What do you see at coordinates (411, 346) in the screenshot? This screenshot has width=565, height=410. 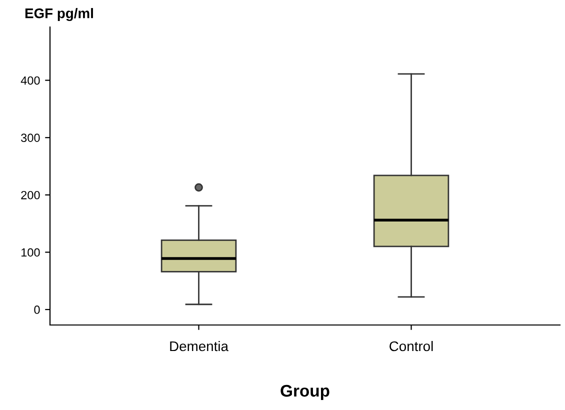 I see `x-tick-label: Control` at bounding box center [411, 346].